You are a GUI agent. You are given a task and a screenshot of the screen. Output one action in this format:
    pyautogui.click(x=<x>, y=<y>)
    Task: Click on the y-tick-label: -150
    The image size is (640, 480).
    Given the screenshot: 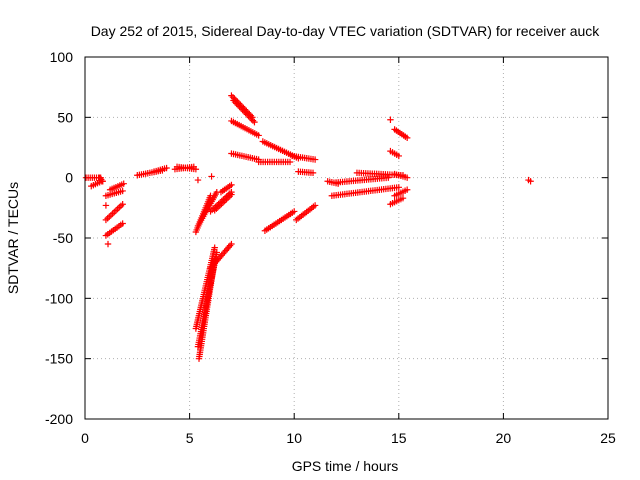 What is the action you would take?
    pyautogui.click(x=59, y=359)
    